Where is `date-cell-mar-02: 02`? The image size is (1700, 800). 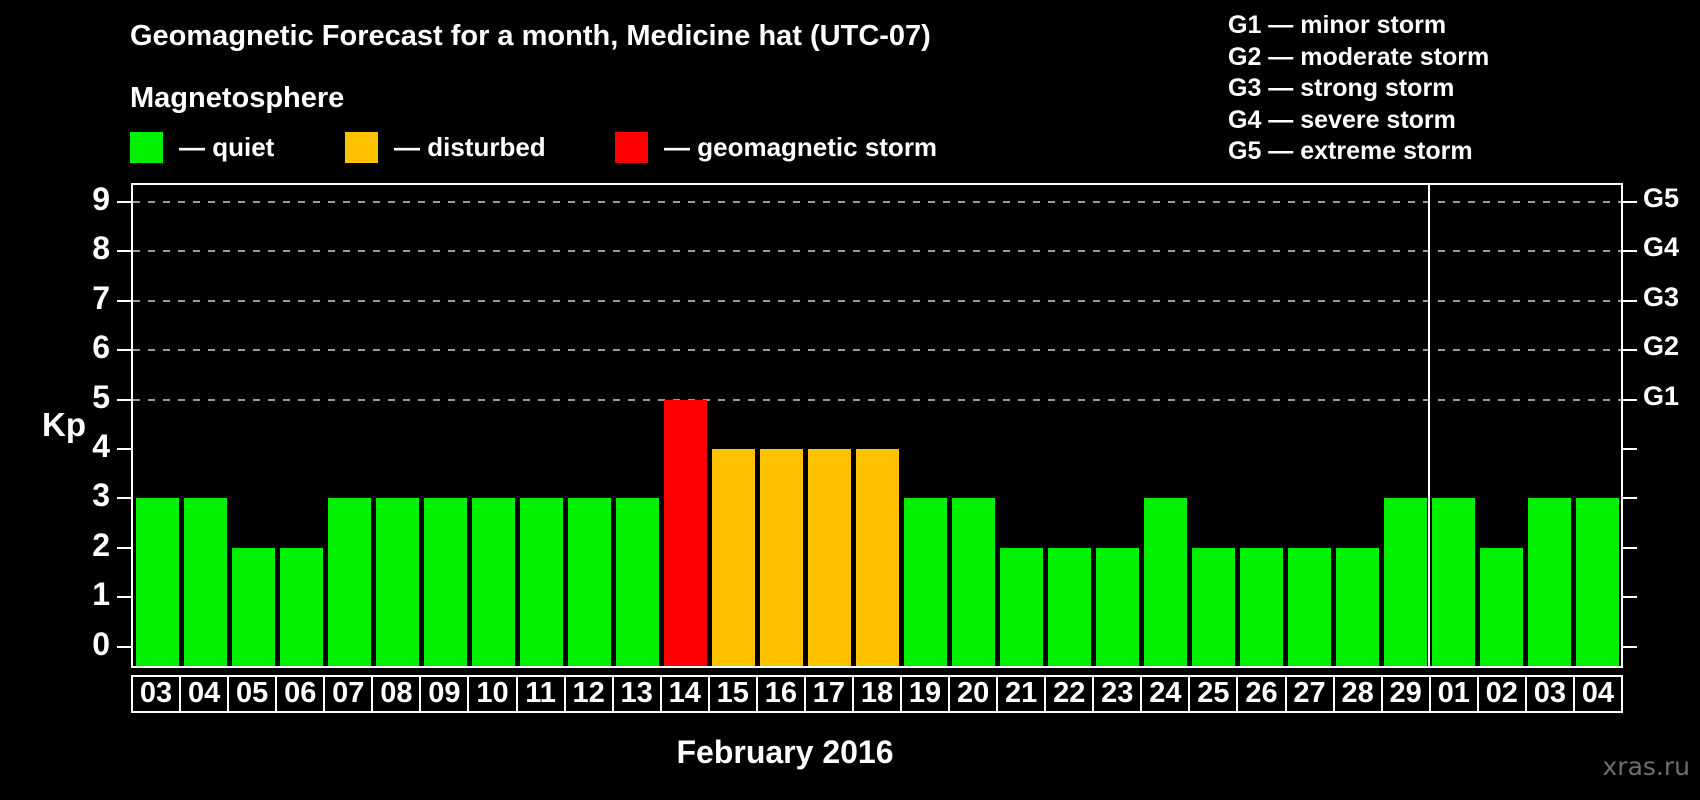
date-cell-mar-02: 02 is located at coordinates (1501, 694).